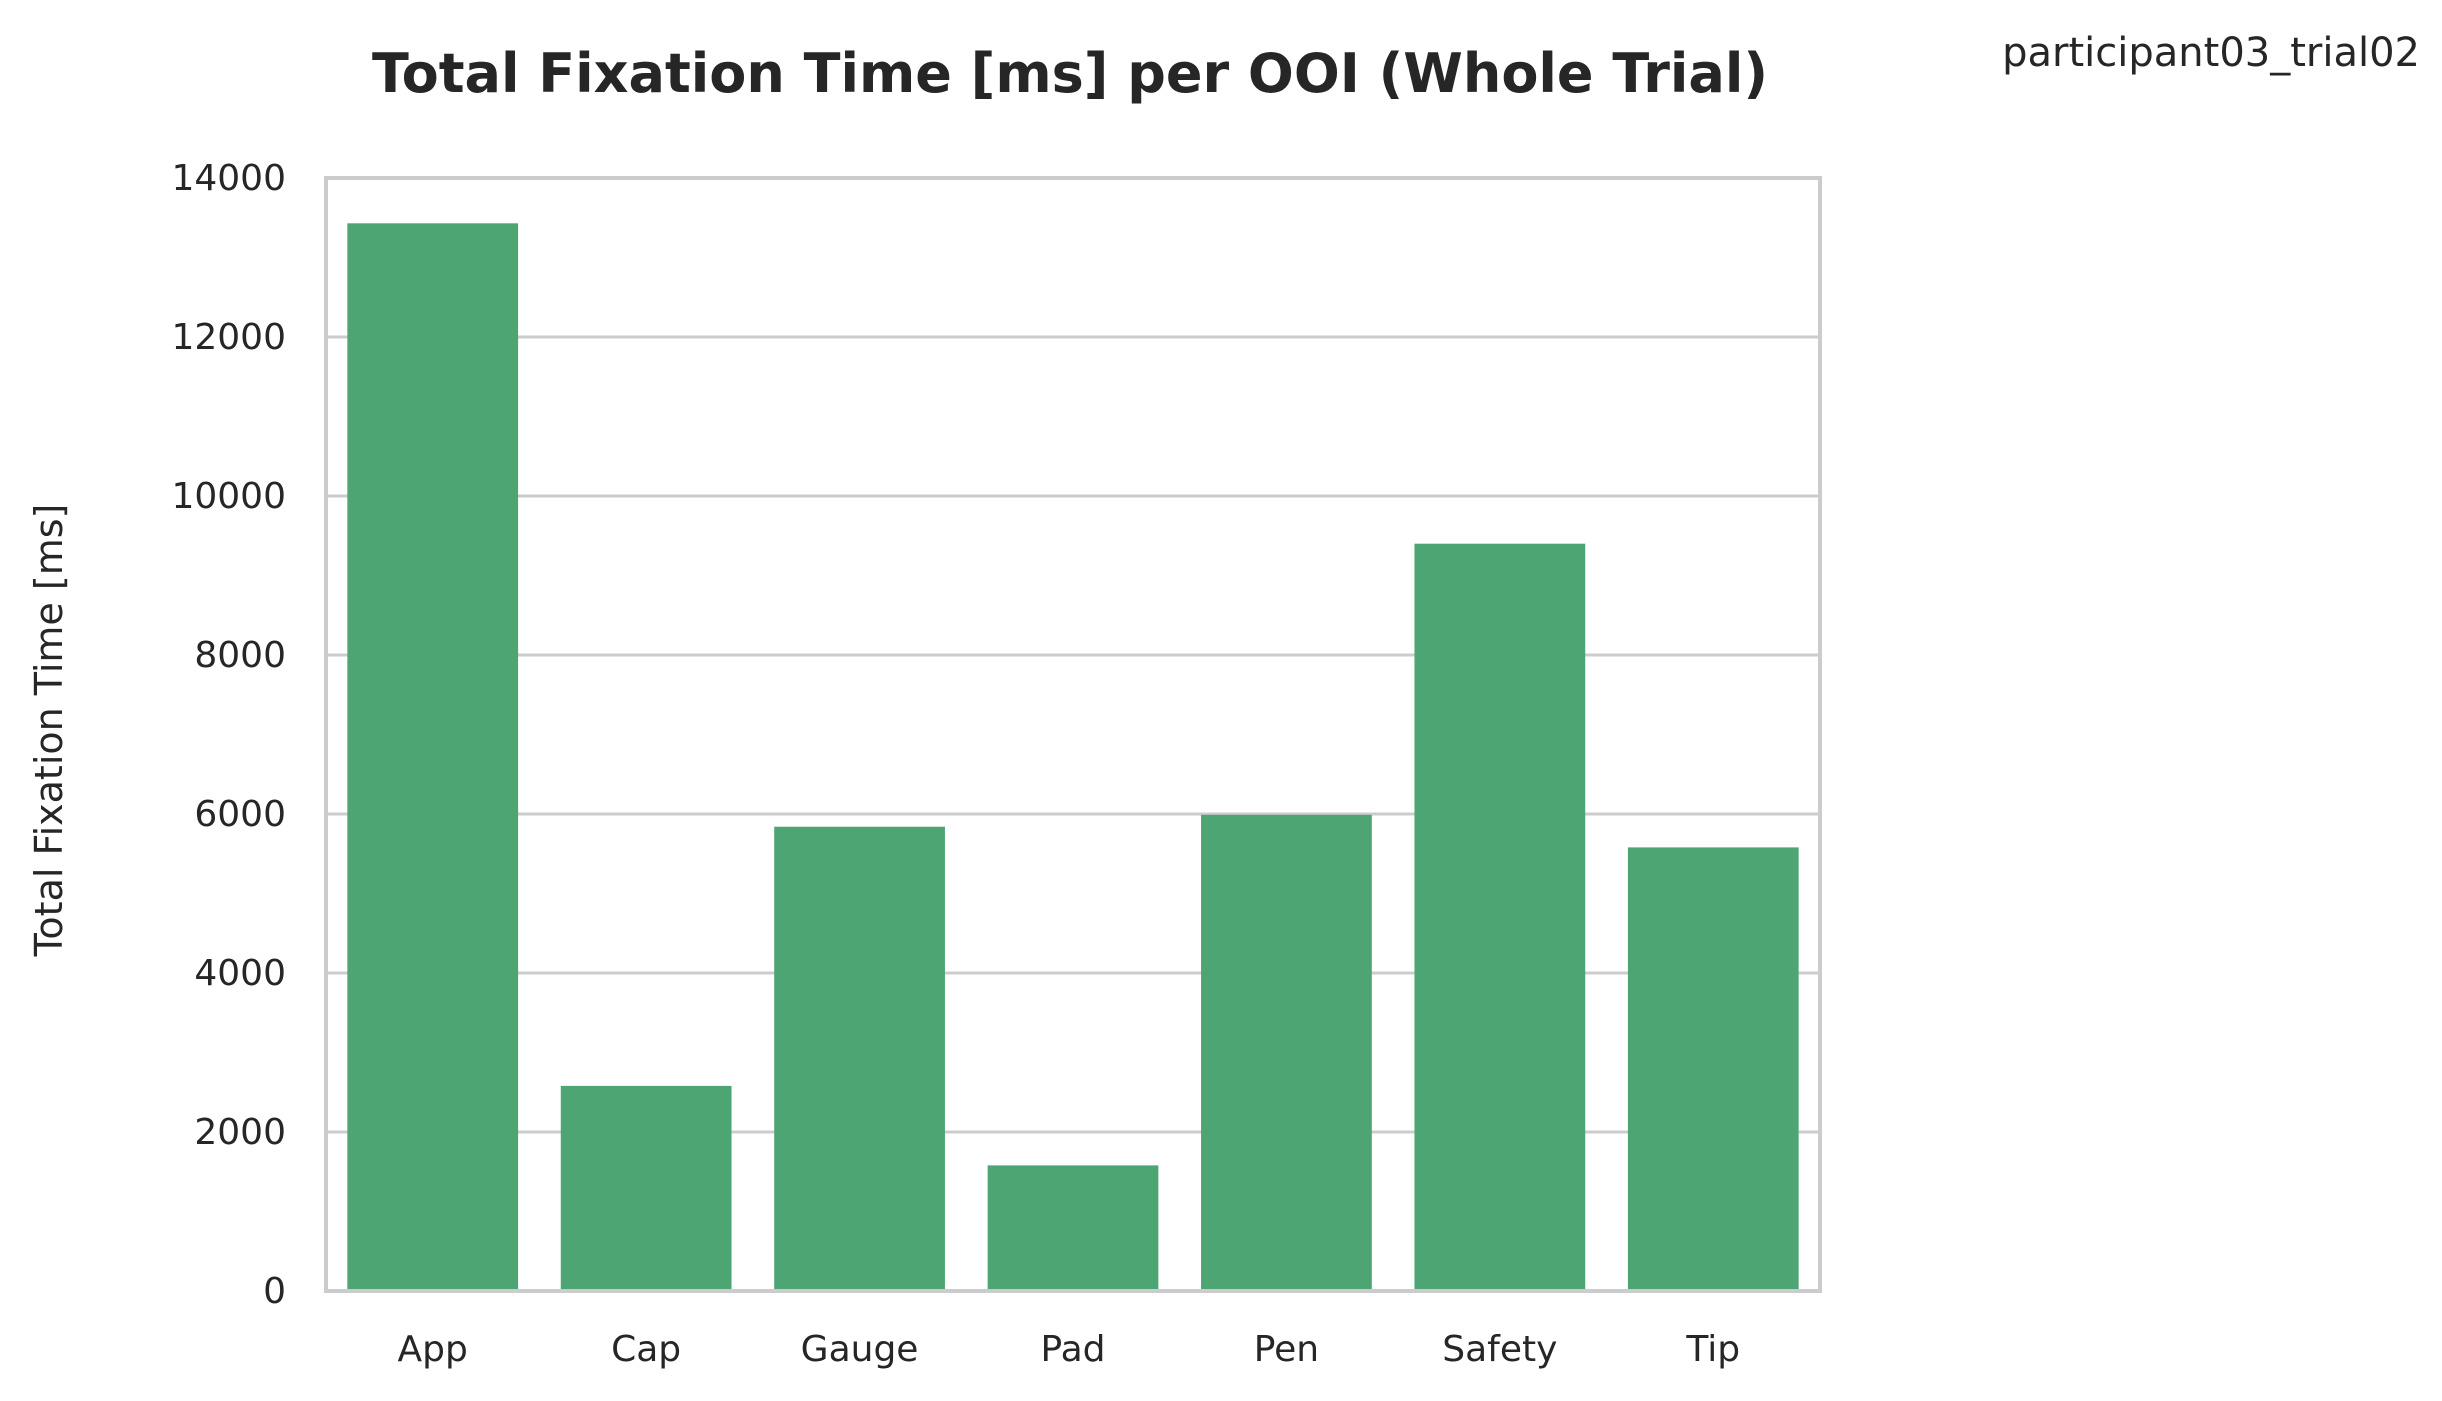 This screenshot has height=1401, width=2442. What do you see at coordinates (228, 178) in the screenshot?
I see `y-tick-label: 14000` at bounding box center [228, 178].